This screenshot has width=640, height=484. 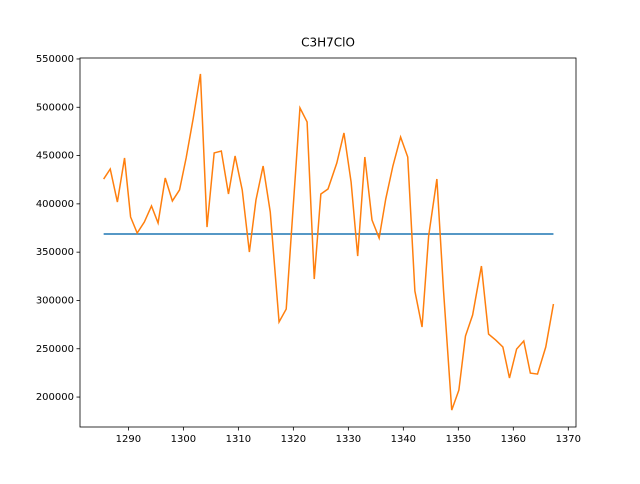 I want to click on x-tick-label: 1290, so click(x=128, y=439).